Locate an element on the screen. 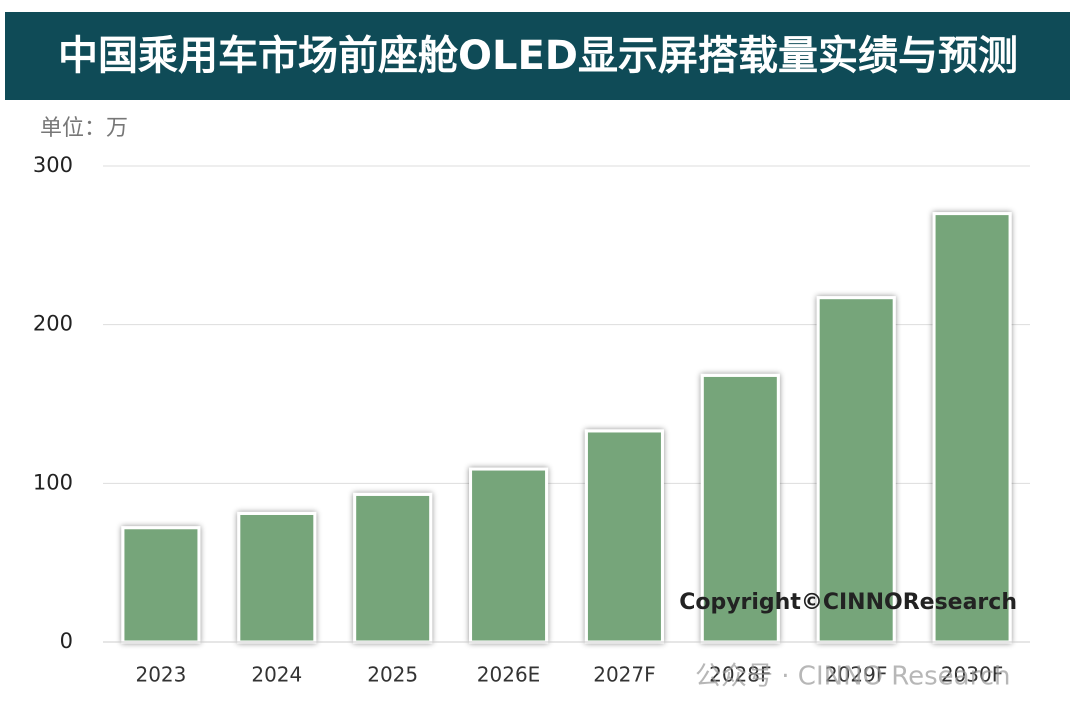 The width and height of the screenshot is (1080, 719). x-tick-label: 2027F is located at coordinates (624, 675).